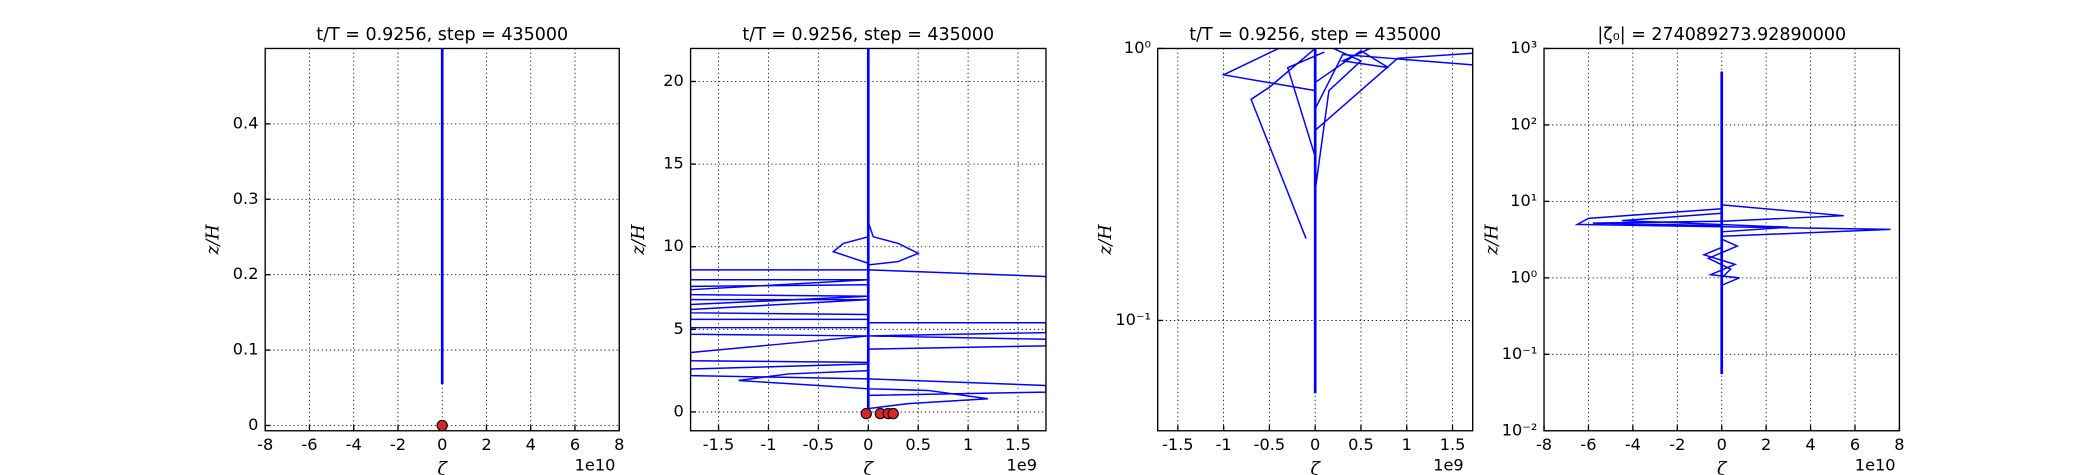 This screenshot has width=2100, height=475. What do you see at coordinates (679, 328) in the screenshot?
I see `y-tick-label: 5` at bounding box center [679, 328].